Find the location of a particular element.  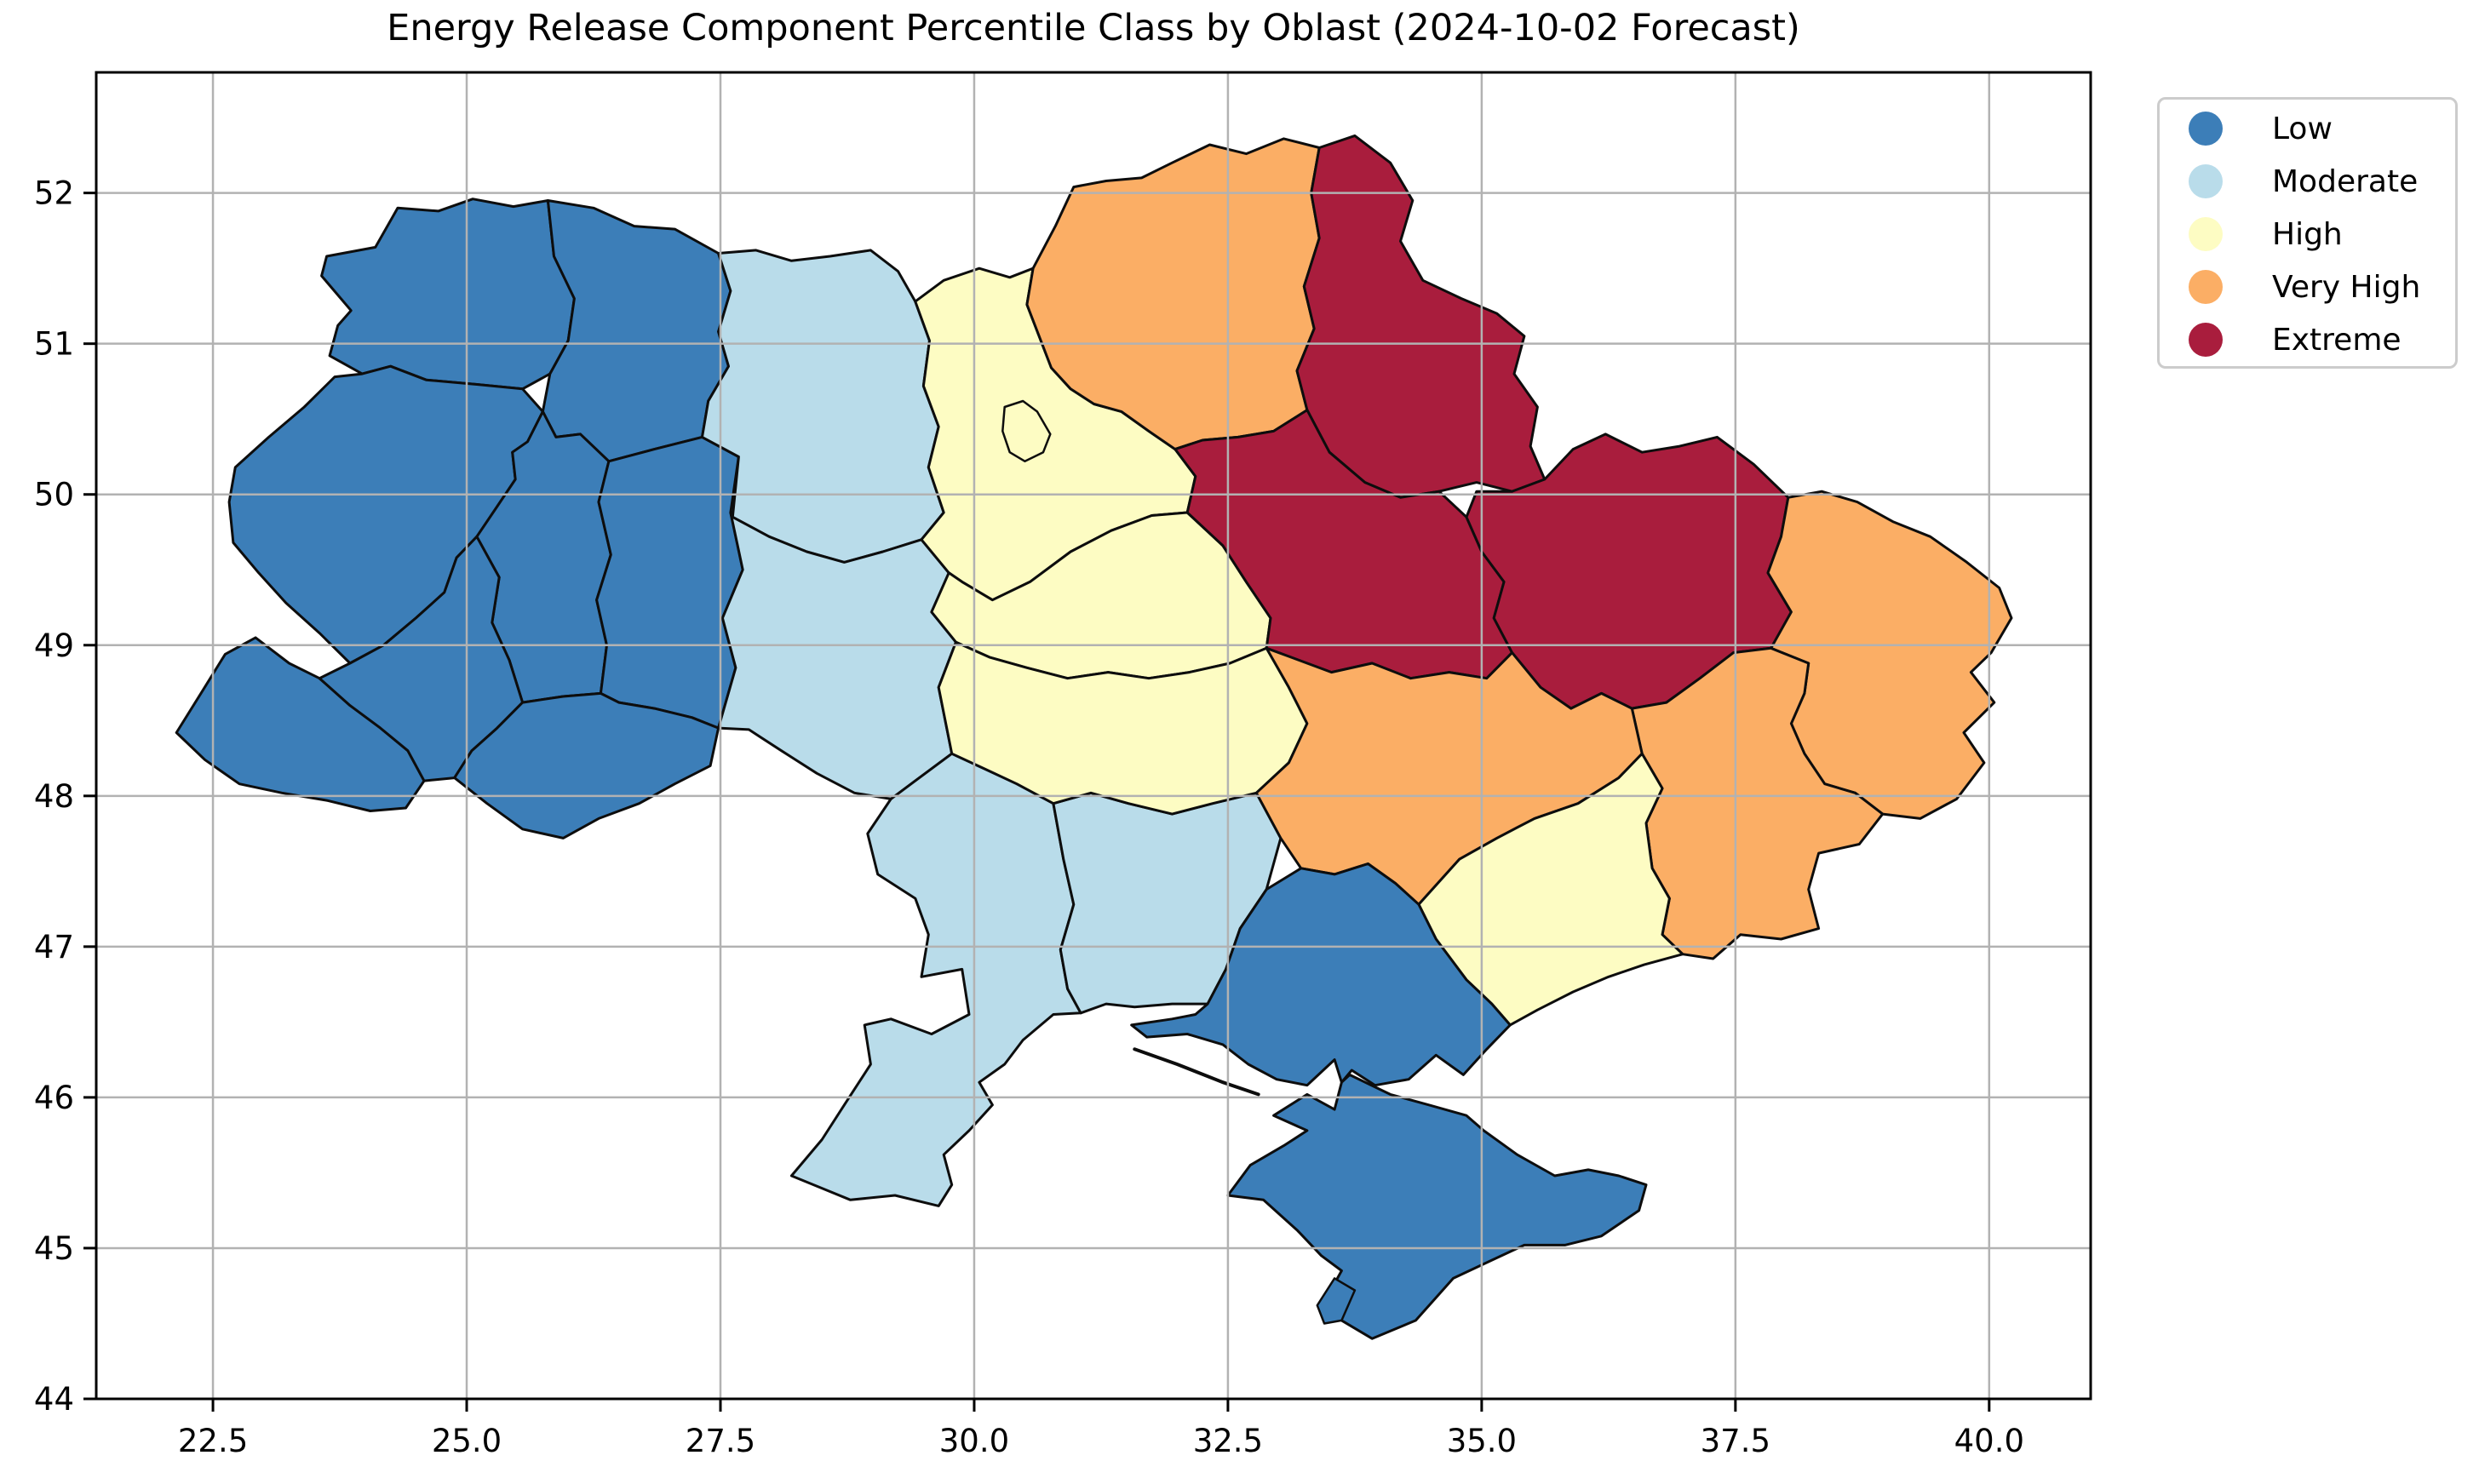

tick-label-x-32.5: 32.5 is located at coordinates (1228, 1441).